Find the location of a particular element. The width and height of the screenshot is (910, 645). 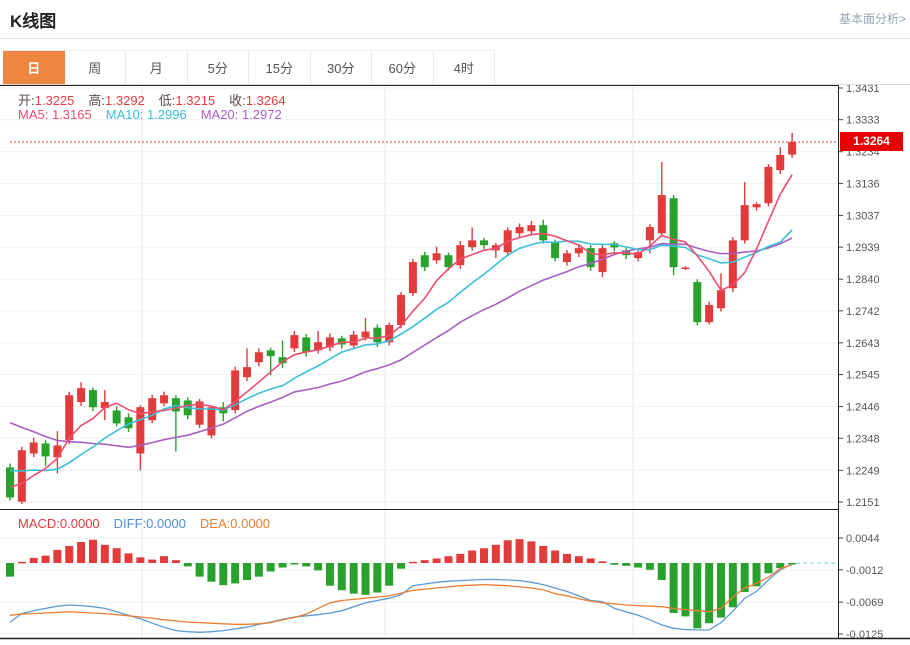

close-value: 1.3264 is located at coordinates (265, 100).